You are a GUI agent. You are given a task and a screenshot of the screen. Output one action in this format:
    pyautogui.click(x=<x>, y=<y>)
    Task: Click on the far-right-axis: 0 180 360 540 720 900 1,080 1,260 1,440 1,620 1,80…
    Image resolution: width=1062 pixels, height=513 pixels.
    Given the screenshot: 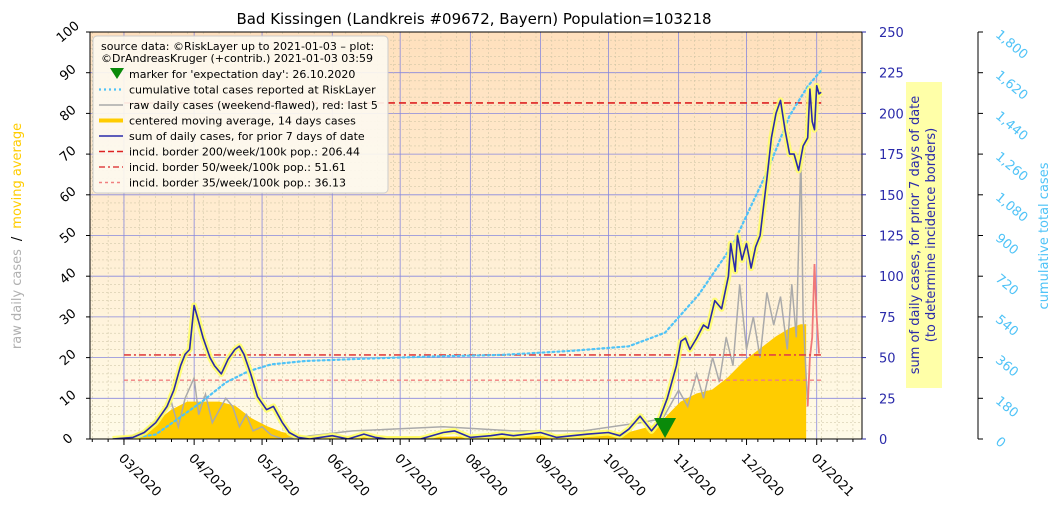 What is the action you would take?
    pyautogui.click(x=1003, y=239)
    